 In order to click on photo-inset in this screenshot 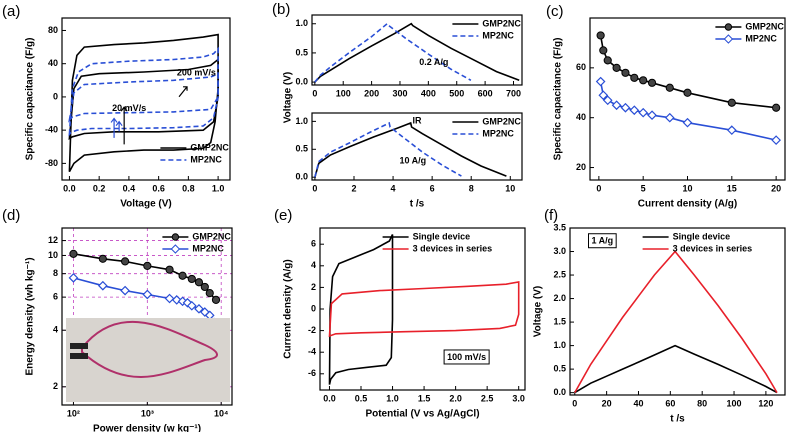, I will do `click(148, 360)`.